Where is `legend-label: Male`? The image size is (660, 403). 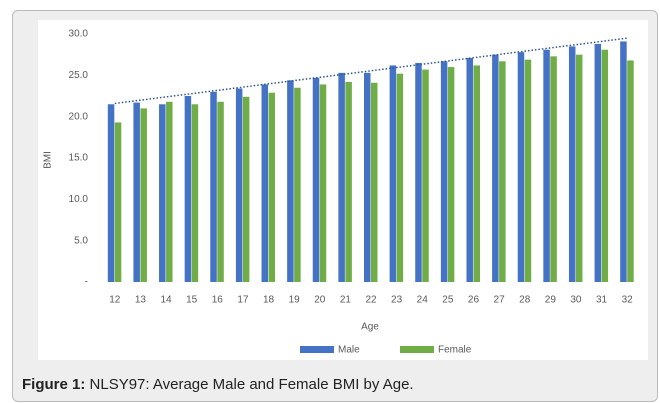
legend-label: Male is located at coordinates (349, 350).